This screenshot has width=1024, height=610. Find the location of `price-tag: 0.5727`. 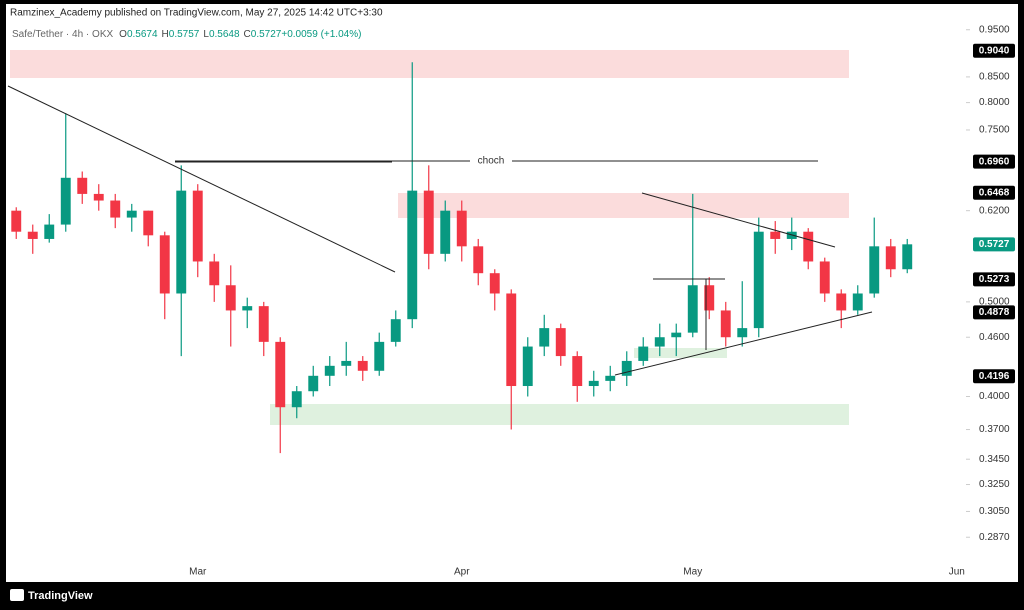

price-tag: 0.5727 is located at coordinates (994, 244).